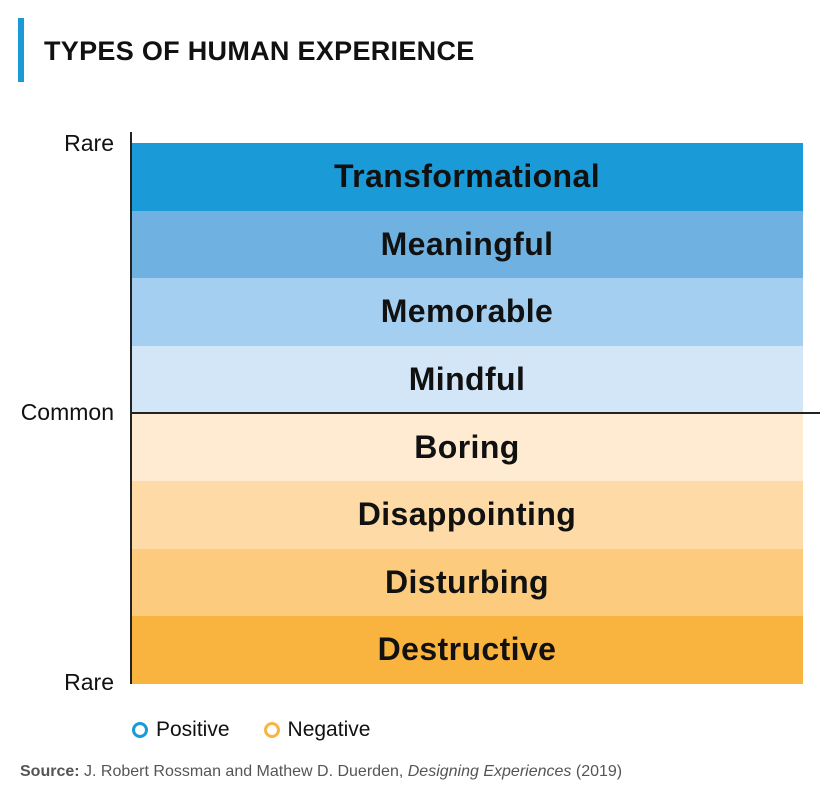  I want to click on source-book-title: Designing Experiences, so click(489, 771).